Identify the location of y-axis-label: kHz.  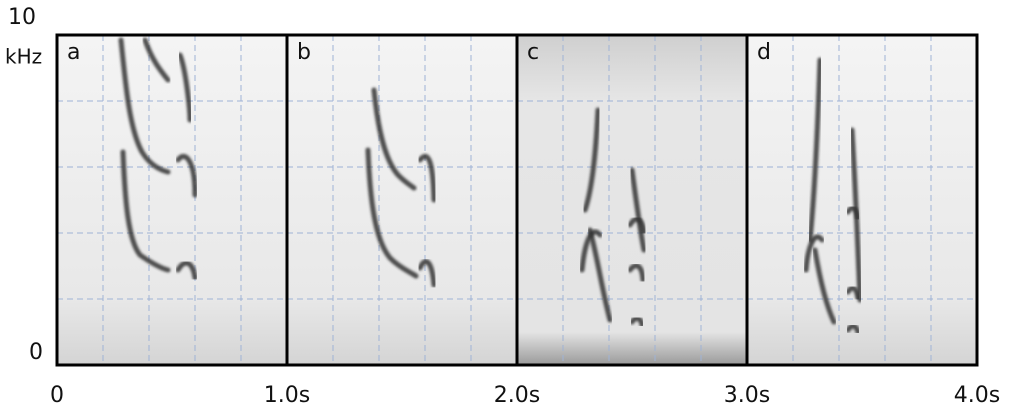
(23, 57).